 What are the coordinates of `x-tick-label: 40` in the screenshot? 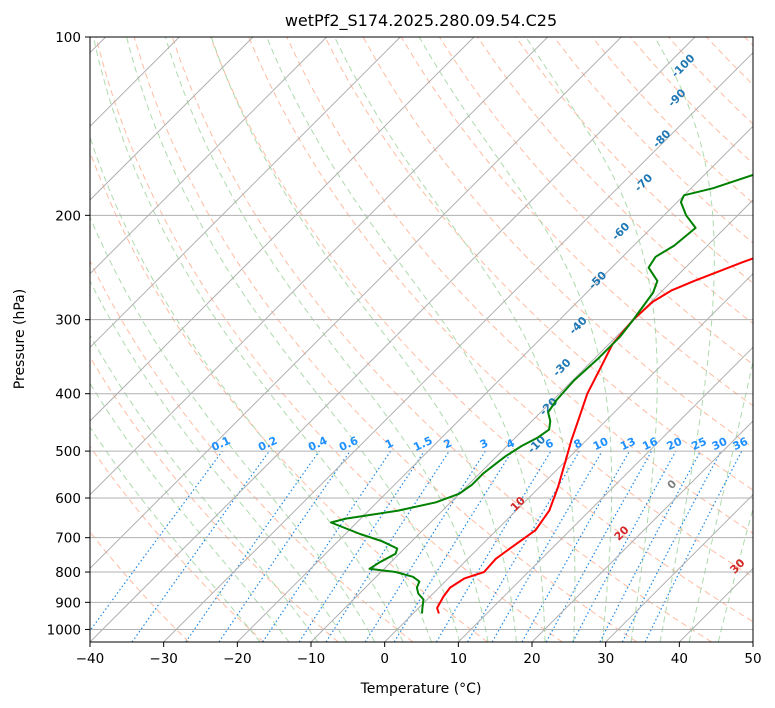 It's located at (679, 659).